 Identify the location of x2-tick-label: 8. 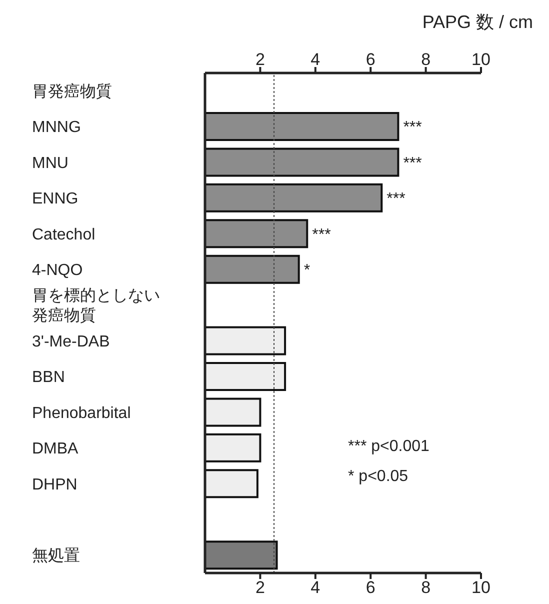
(426, 59).